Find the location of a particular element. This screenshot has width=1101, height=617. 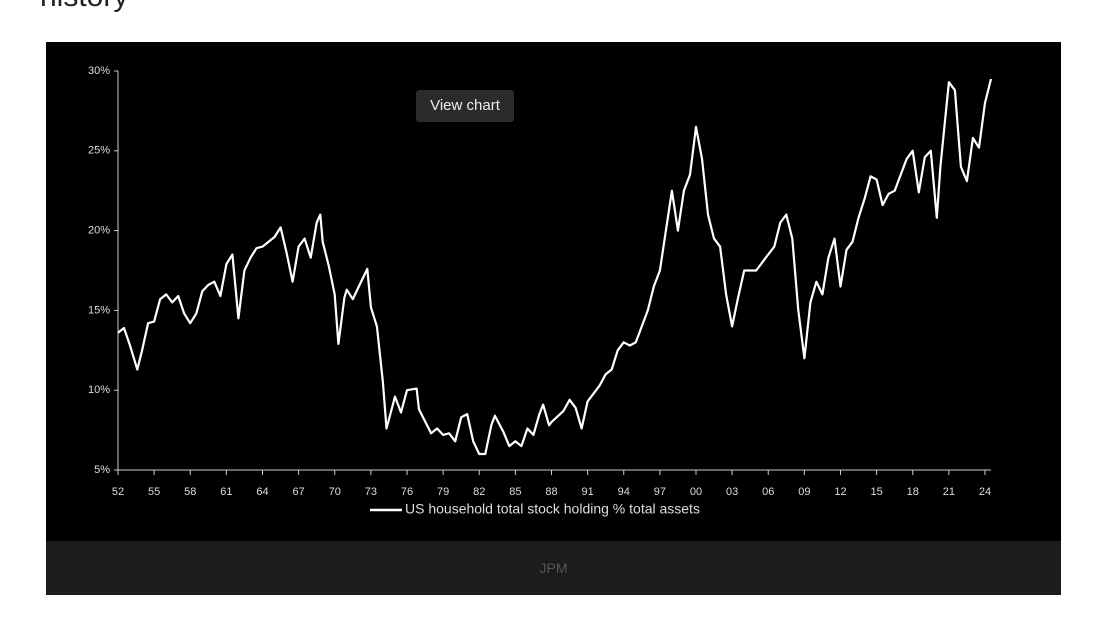

y-tick-label: 30% is located at coordinates (99, 71).